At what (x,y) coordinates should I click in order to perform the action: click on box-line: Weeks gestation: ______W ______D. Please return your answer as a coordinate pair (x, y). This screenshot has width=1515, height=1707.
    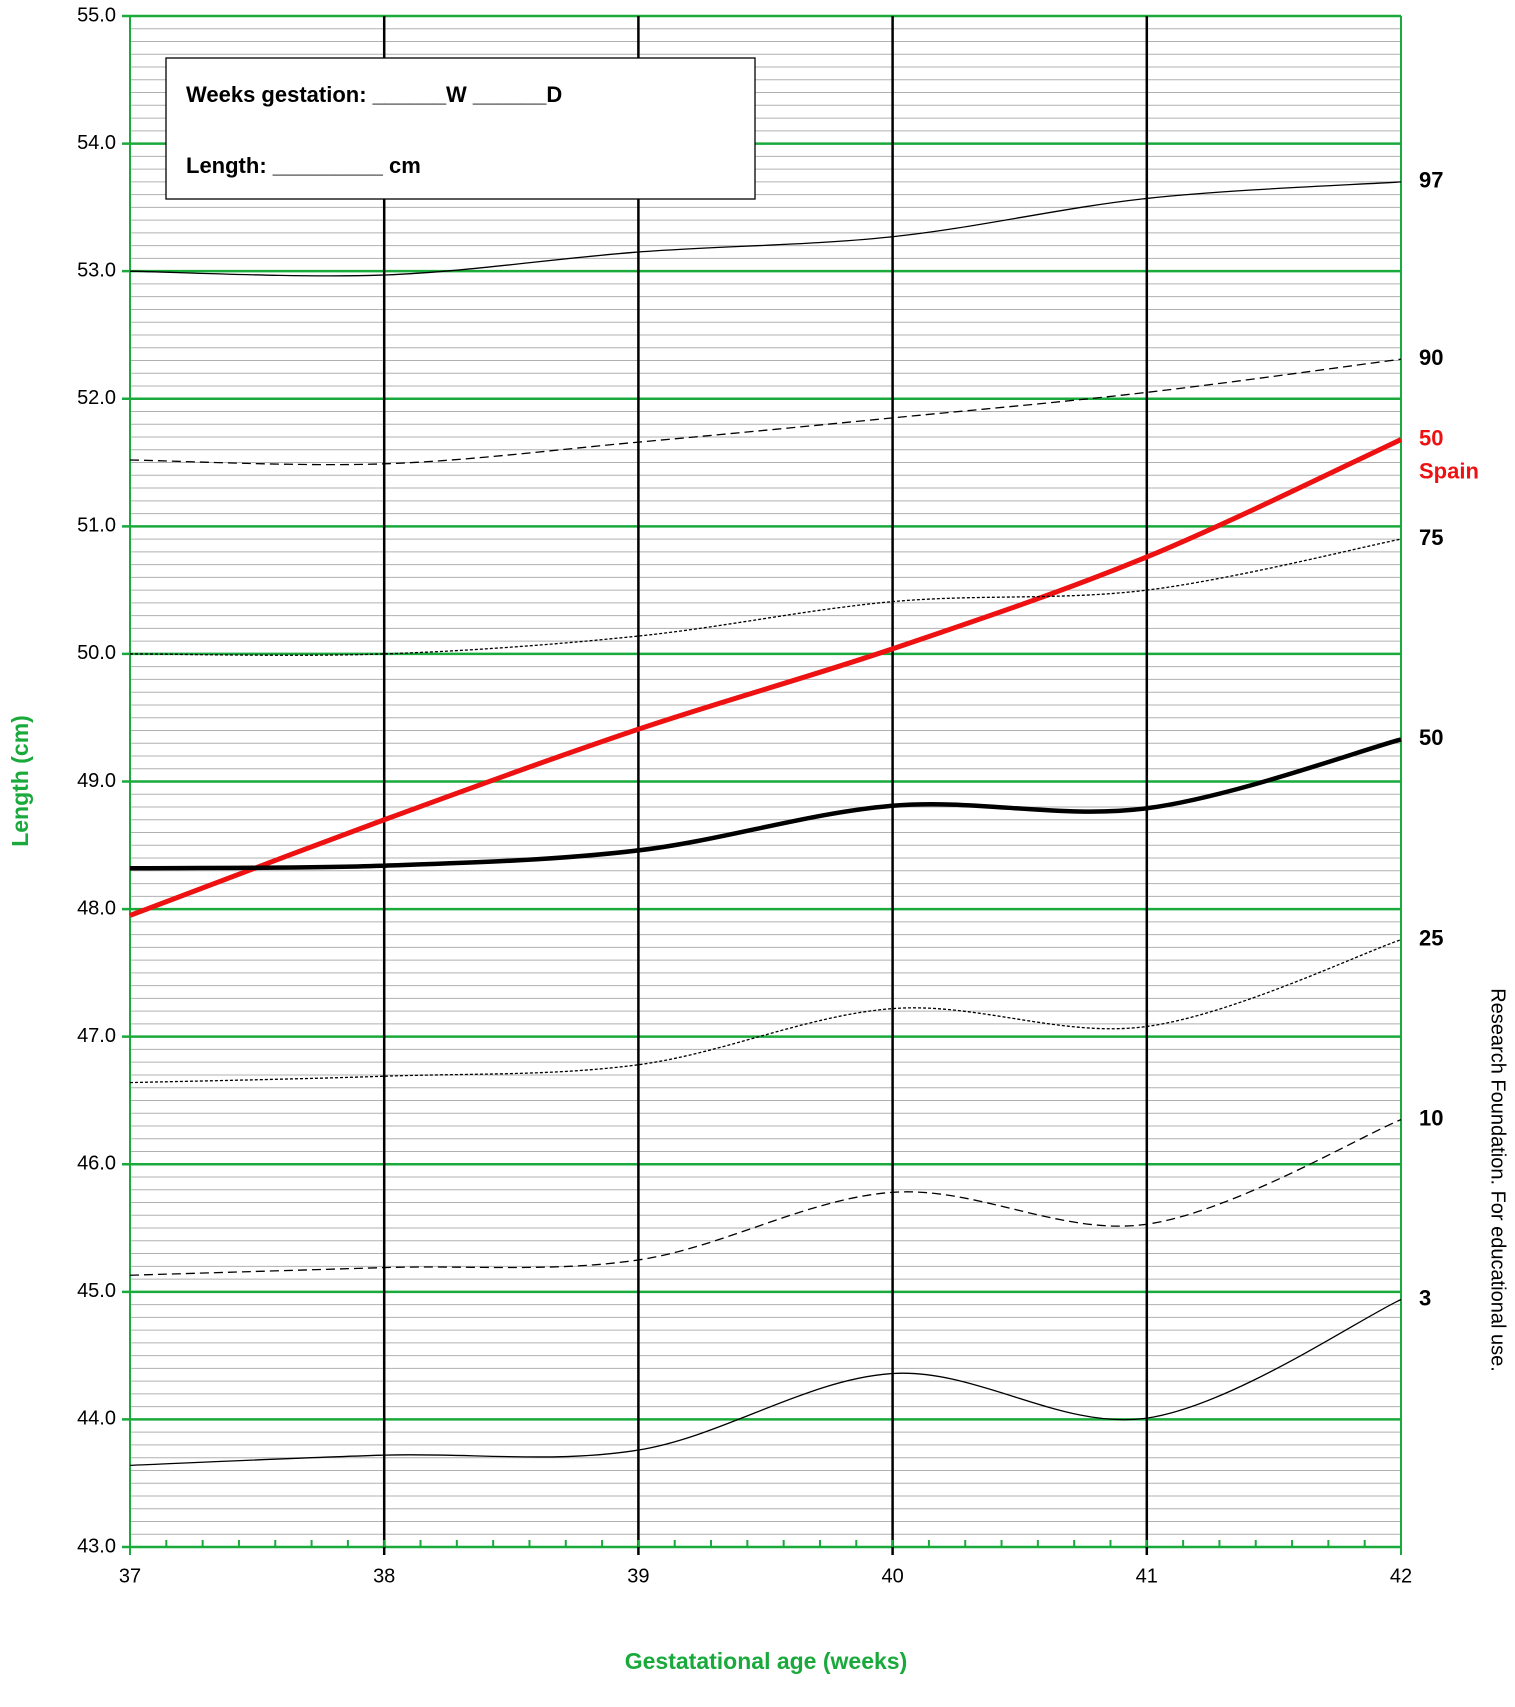
    Looking at the image, I should click on (374, 94).